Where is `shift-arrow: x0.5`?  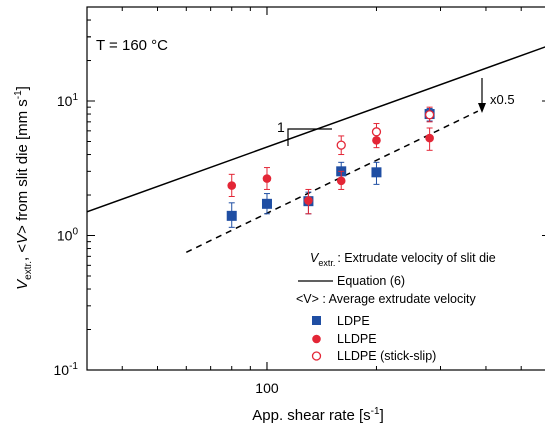
shift-arrow: x0.5 is located at coordinates (496, 95).